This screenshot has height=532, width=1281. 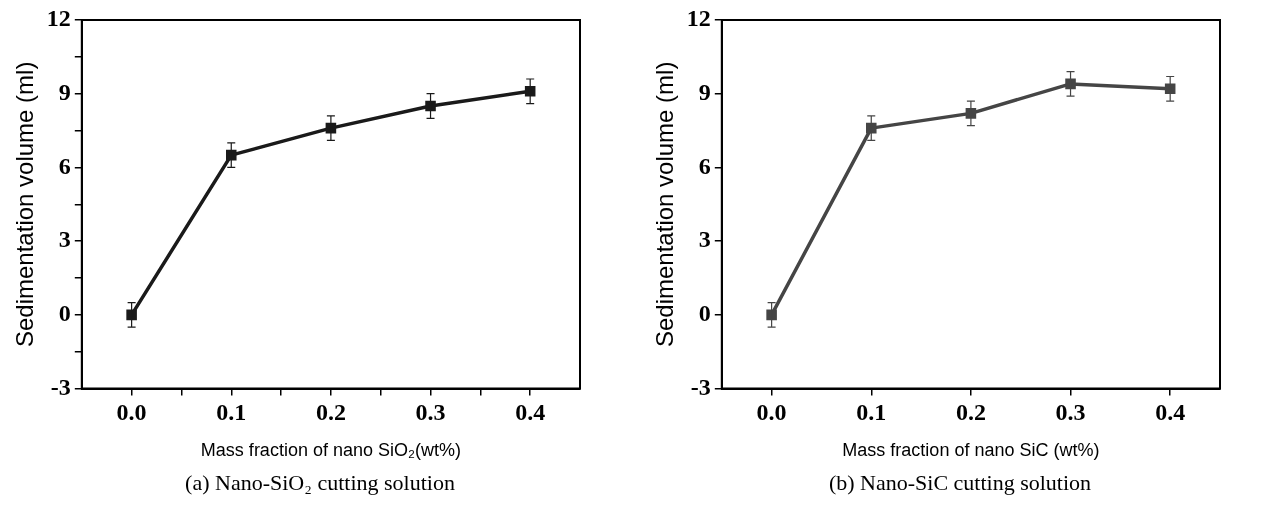 What do you see at coordinates (971, 450) in the screenshot?
I see `x-axis-title: Mass fraction of nano SiC (wt%)` at bounding box center [971, 450].